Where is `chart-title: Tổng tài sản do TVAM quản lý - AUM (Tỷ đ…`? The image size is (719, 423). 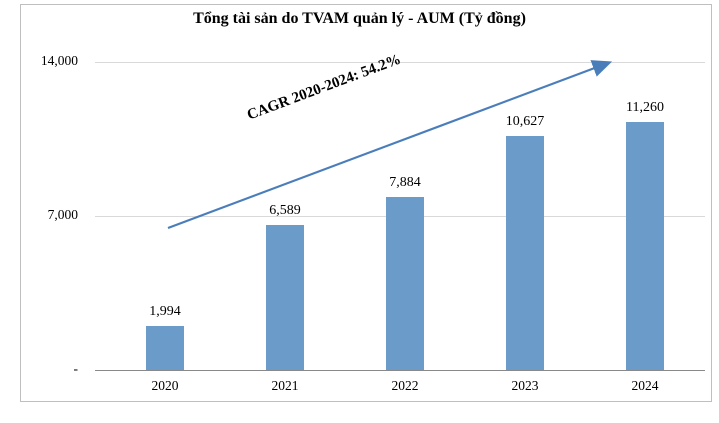
chart-title: Tổng tài sản do TVAM quản lý - AUM (Tỷ đ… is located at coordinates (359, 18).